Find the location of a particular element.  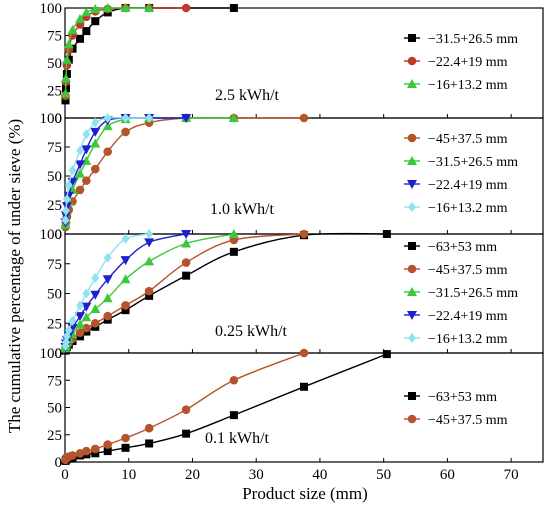

x-tick-label: 60 is located at coordinates (447, 475).